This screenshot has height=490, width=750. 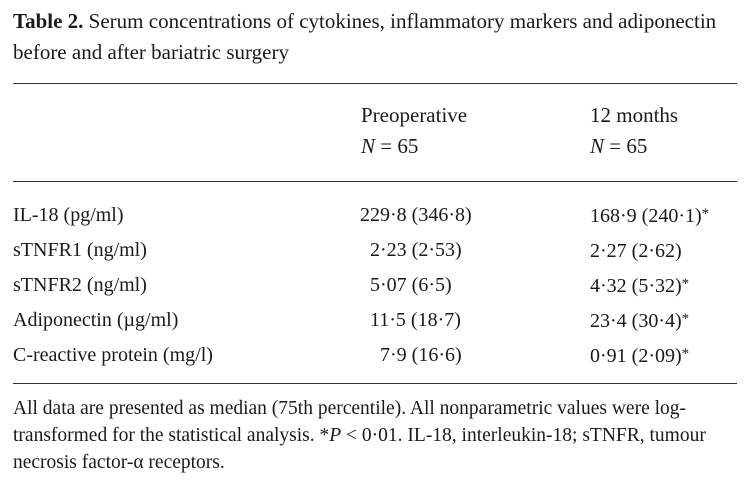 What do you see at coordinates (335, 435) in the screenshot?
I see `p-symbol: P` at bounding box center [335, 435].